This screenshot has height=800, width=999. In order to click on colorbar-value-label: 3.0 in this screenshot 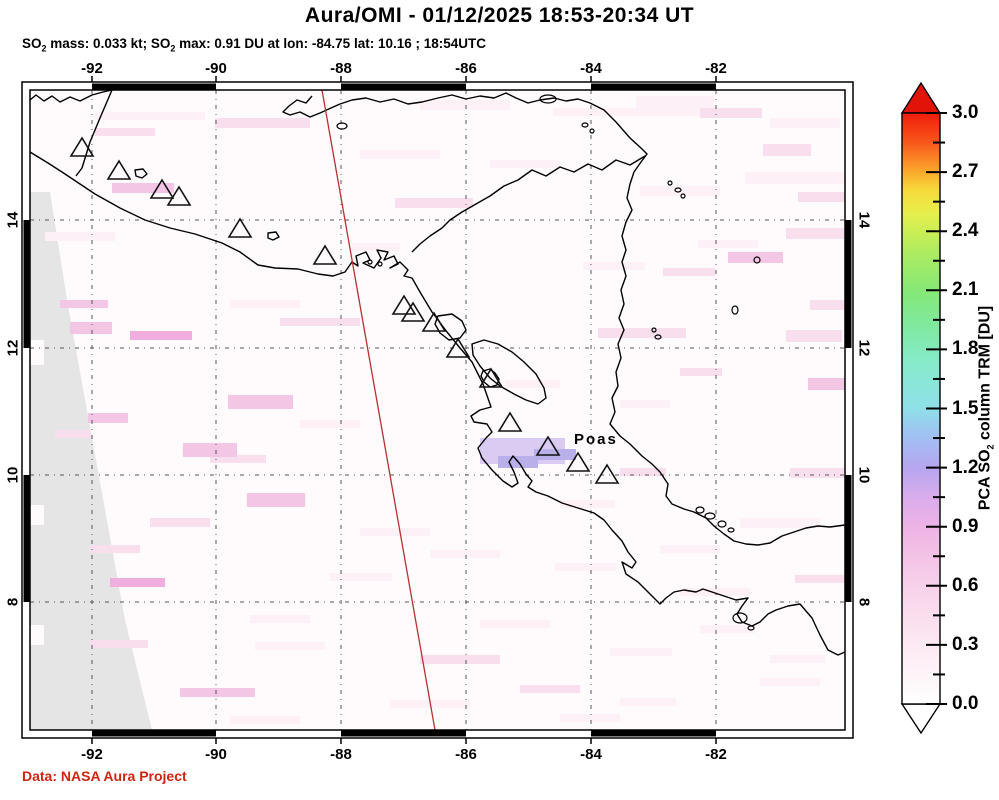, I will do `click(965, 112)`.